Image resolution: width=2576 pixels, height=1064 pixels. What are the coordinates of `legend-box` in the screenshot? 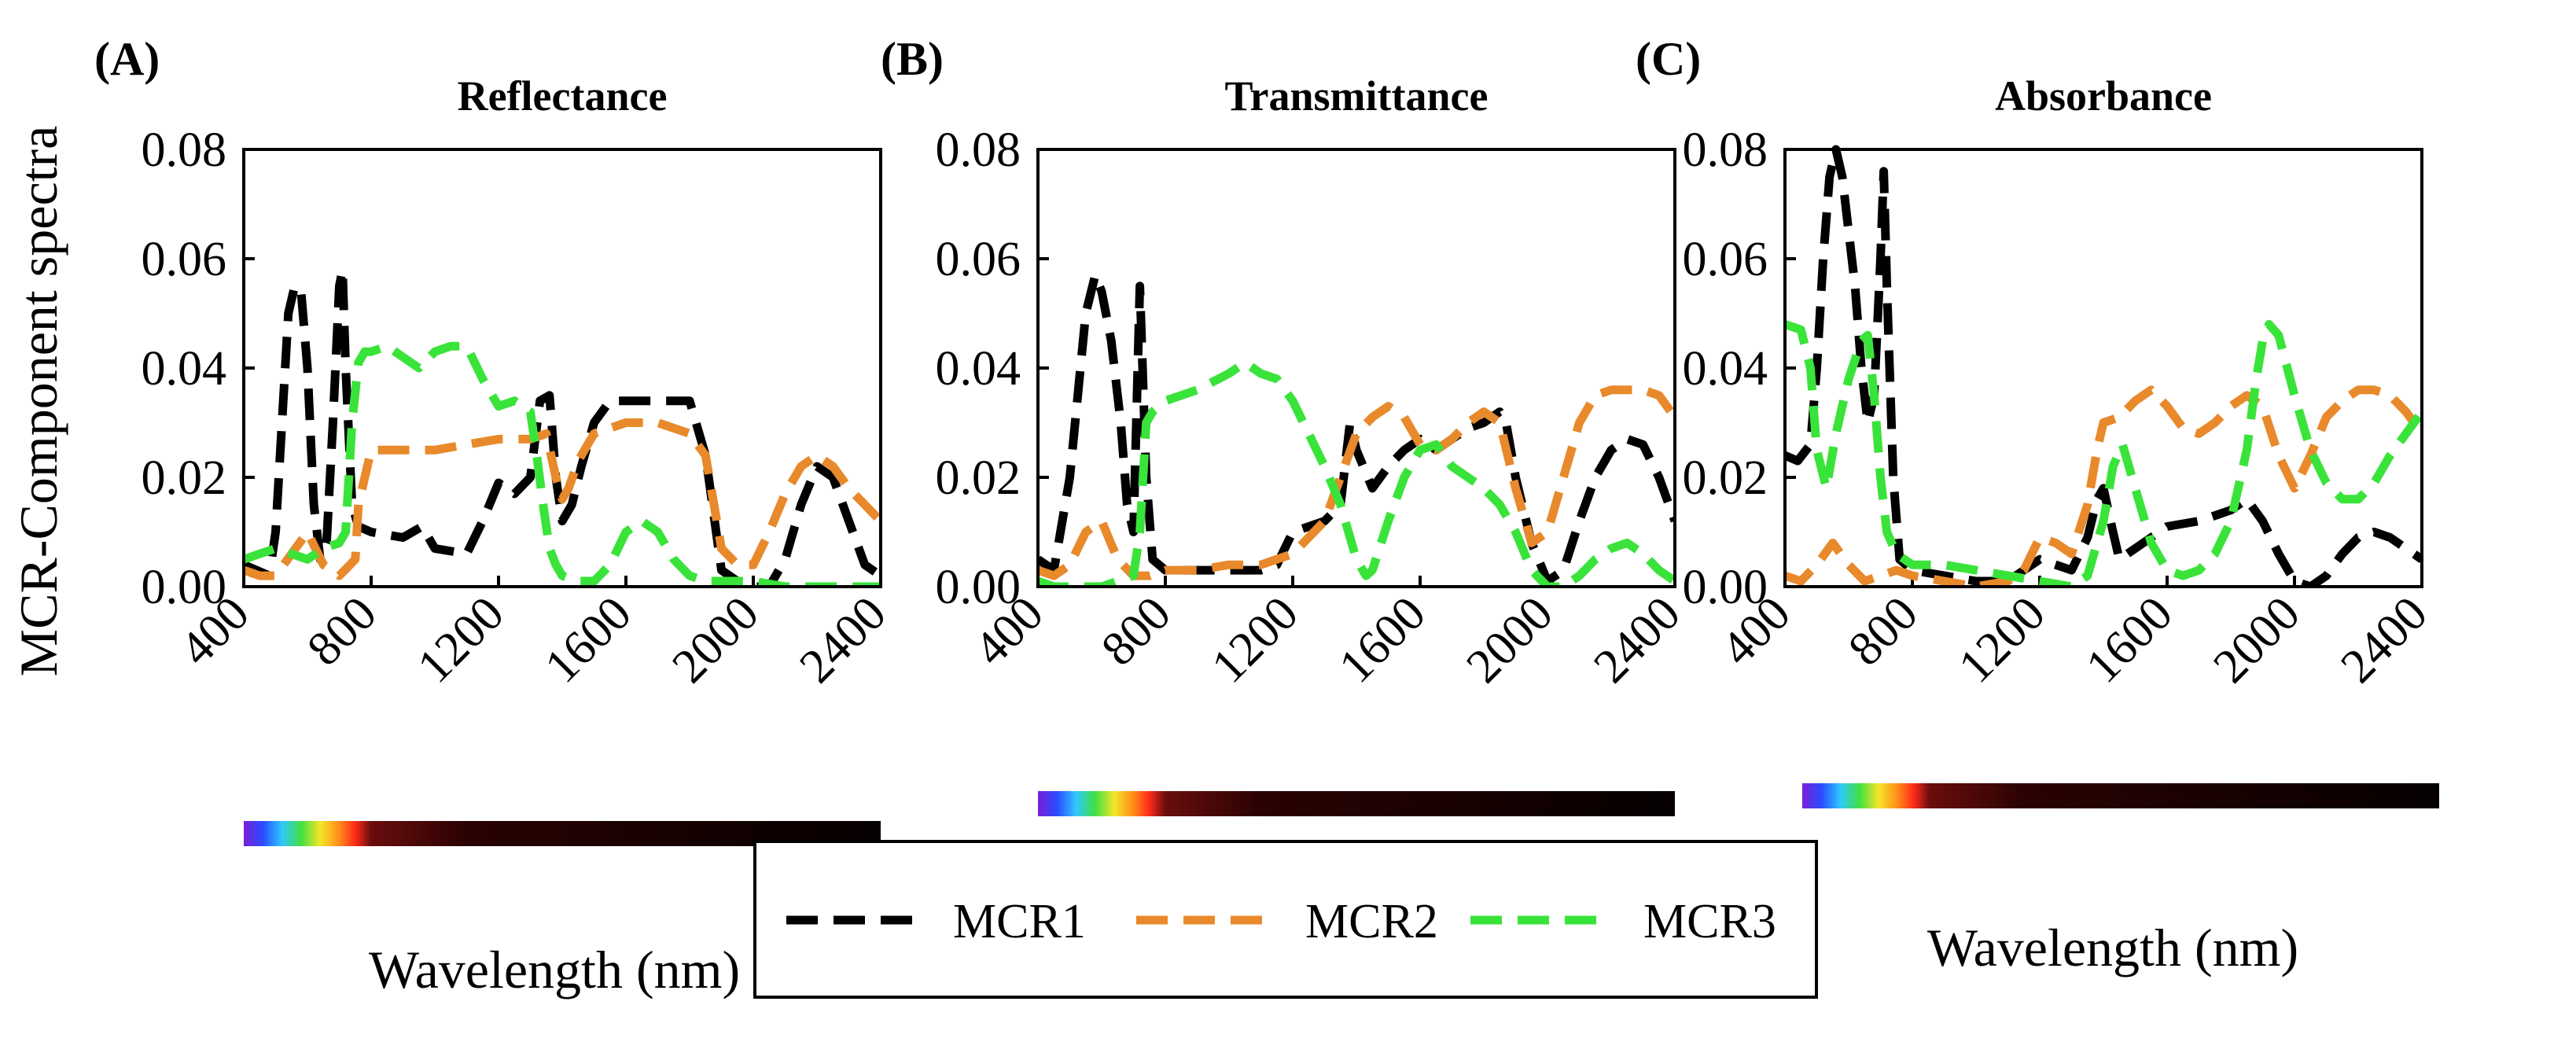 It's located at (1286, 919).